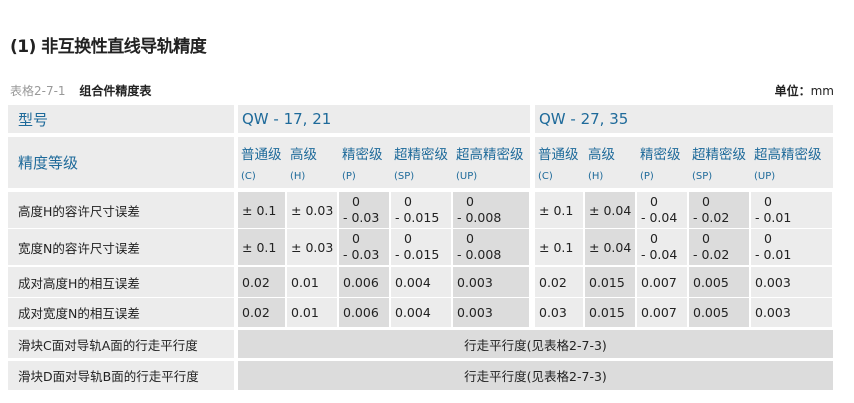 This screenshot has width=854, height=403. Describe the element at coordinates (822, 91) in the screenshot. I see `unit-value: mm` at that location.